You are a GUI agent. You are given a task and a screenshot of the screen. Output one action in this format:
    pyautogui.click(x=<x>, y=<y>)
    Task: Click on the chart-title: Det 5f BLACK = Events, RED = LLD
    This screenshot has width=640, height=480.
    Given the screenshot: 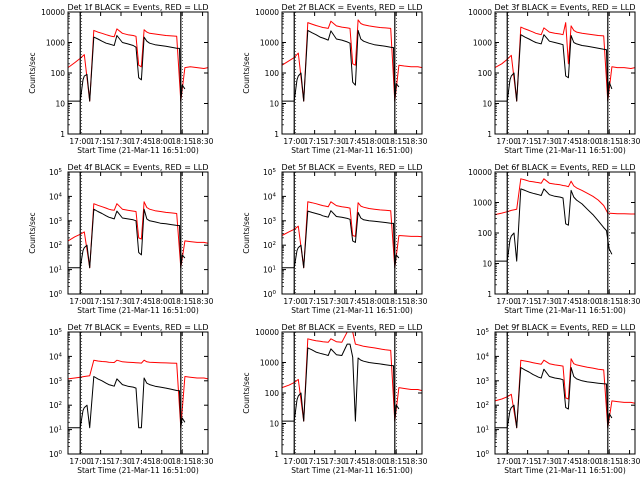 What is the action you would take?
    pyautogui.click(x=351, y=167)
    